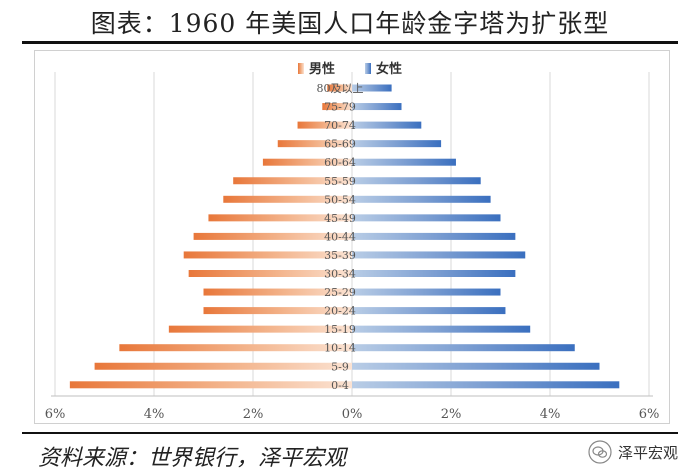 Image resolution: width=700 pixels, height=476 pixels. What do you see at coordinates (600, 452) in the screenshot?
I see `wechat-icon` at bounding box center [600, 452].